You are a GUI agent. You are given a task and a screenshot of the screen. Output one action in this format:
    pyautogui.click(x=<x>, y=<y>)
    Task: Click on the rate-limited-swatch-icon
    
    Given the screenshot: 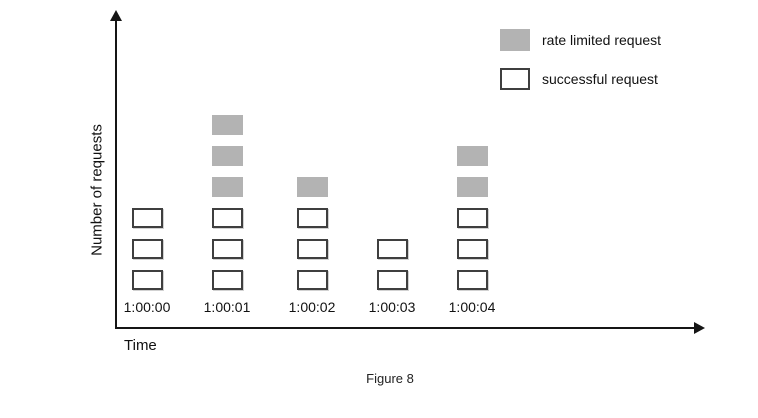 What is the action you would take?
    pyautogui.click(x=515, y=40)
    